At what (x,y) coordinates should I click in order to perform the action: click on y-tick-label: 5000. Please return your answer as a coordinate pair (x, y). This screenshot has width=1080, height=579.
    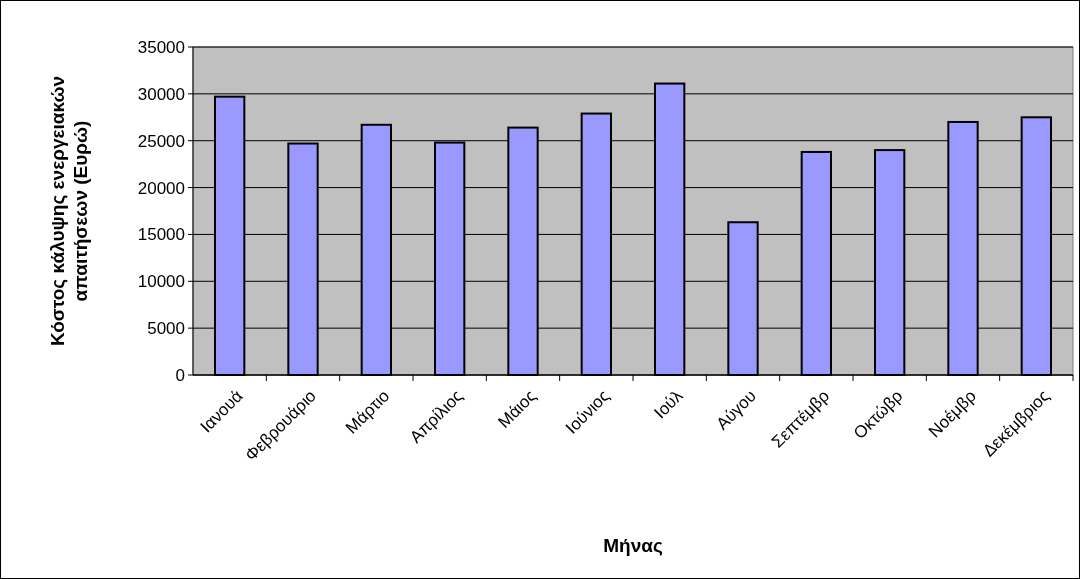
    Looking at the image, I should click on (166, 329).